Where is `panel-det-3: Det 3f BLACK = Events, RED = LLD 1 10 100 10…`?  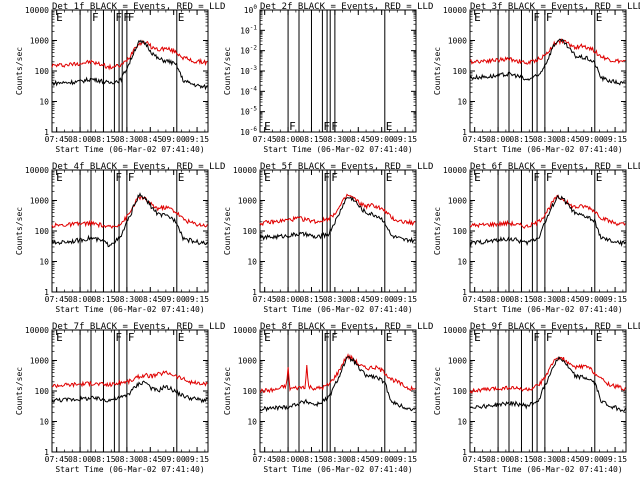
panel-det-3: Det 3f BLACK = Events, RED = LLD 1 10 100 10… is located at coordinates (536, 78).